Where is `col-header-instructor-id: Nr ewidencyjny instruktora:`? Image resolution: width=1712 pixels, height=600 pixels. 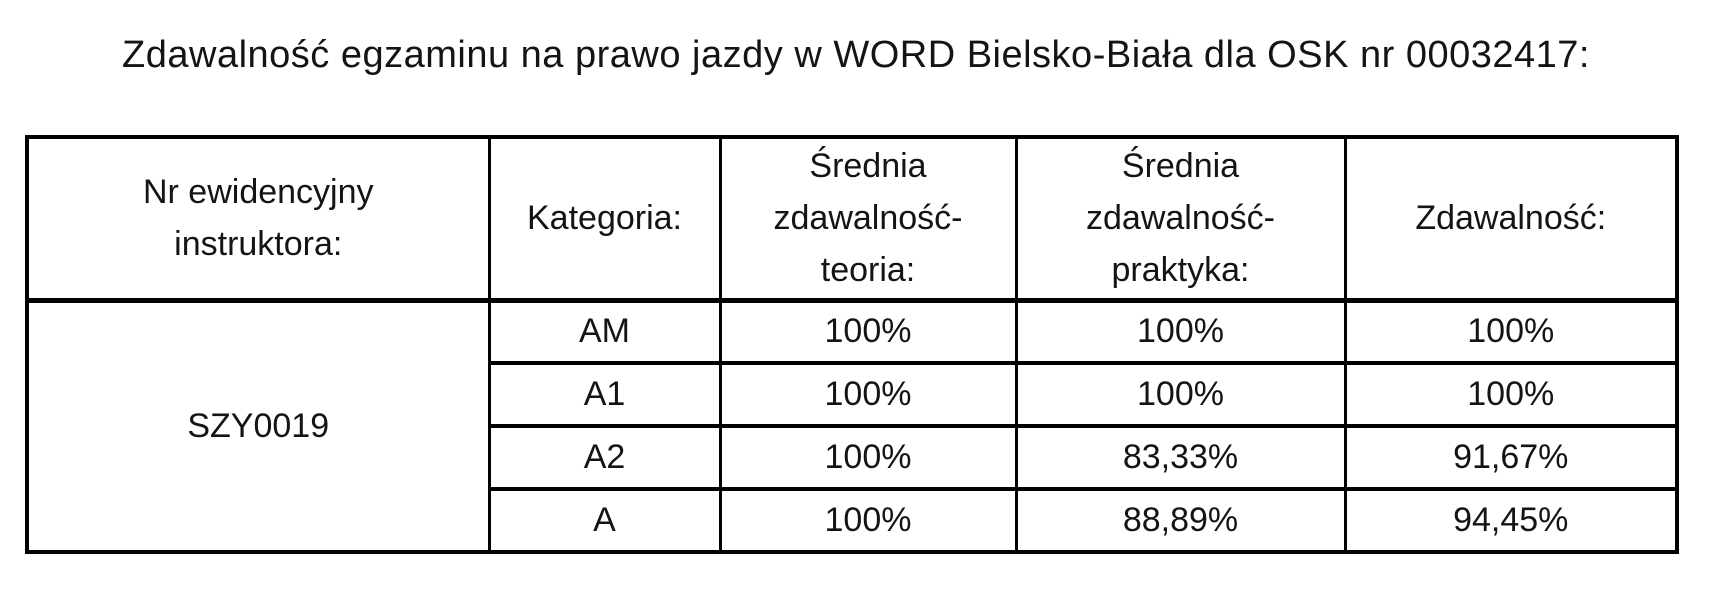
col-header-instructor-id: Nr ewidencyjny instruktora: is located at coordinates (258, 219).